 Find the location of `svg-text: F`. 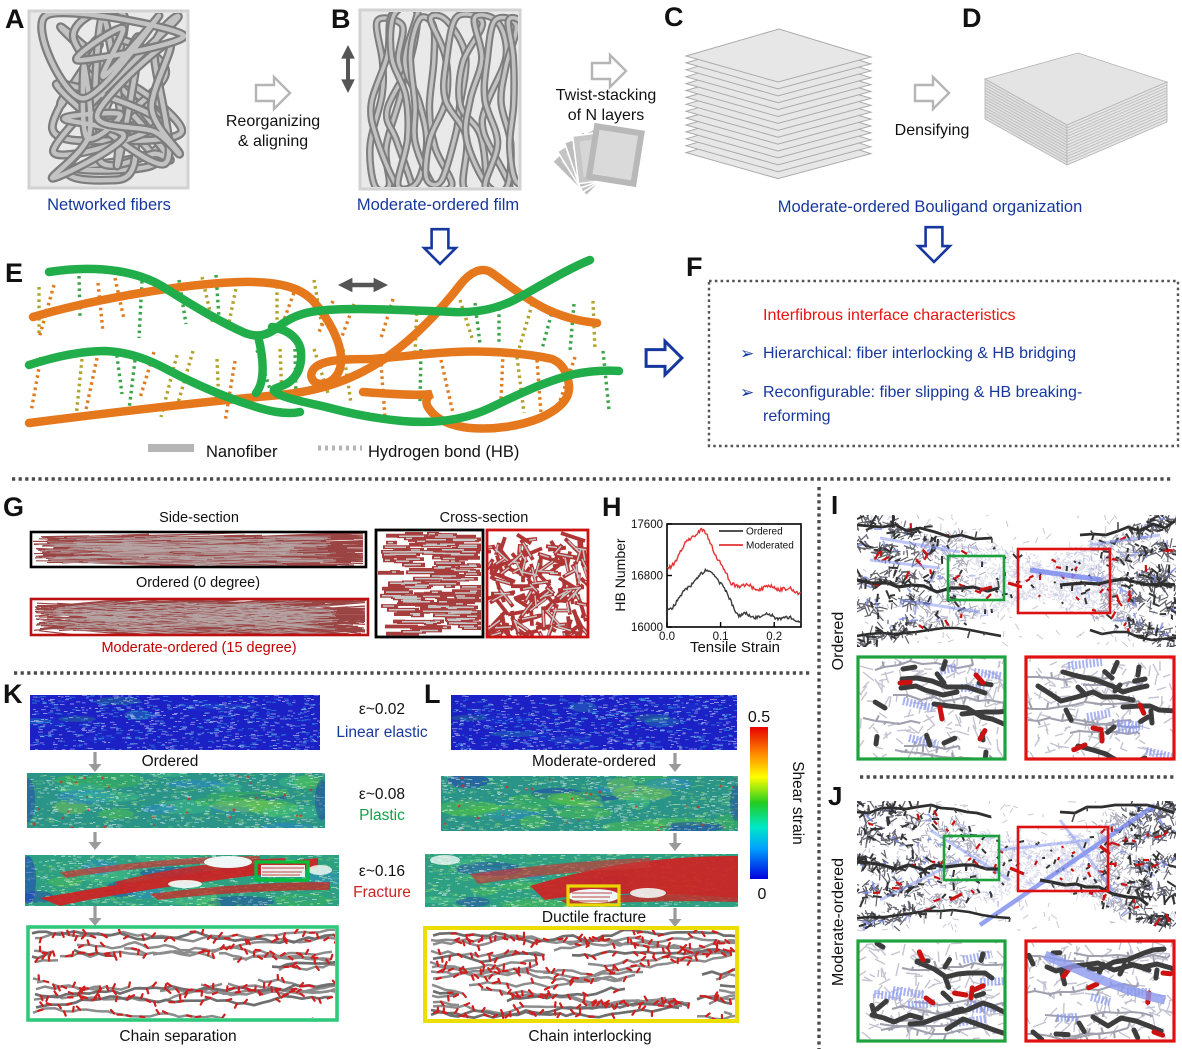

svg-text: F is located at coordinates (694, 267).